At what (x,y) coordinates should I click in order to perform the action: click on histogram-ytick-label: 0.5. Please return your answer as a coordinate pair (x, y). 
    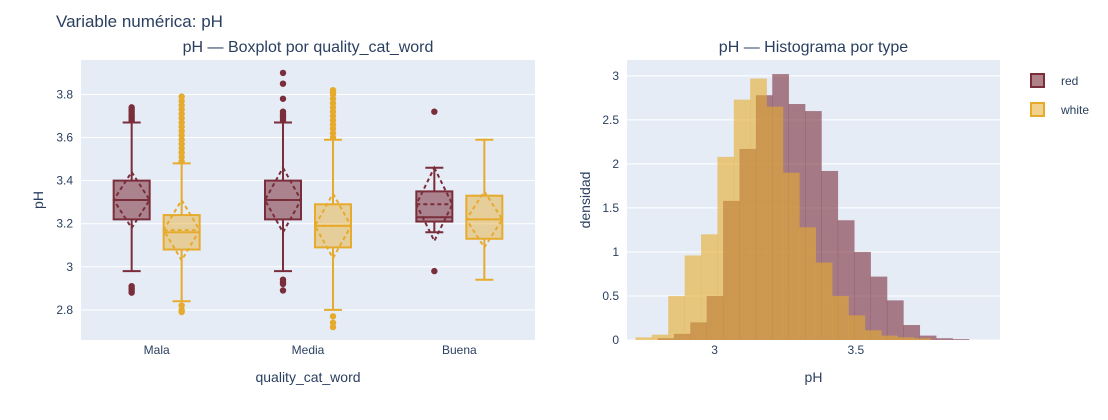
    Looking at the image, I should click on (610, 296).